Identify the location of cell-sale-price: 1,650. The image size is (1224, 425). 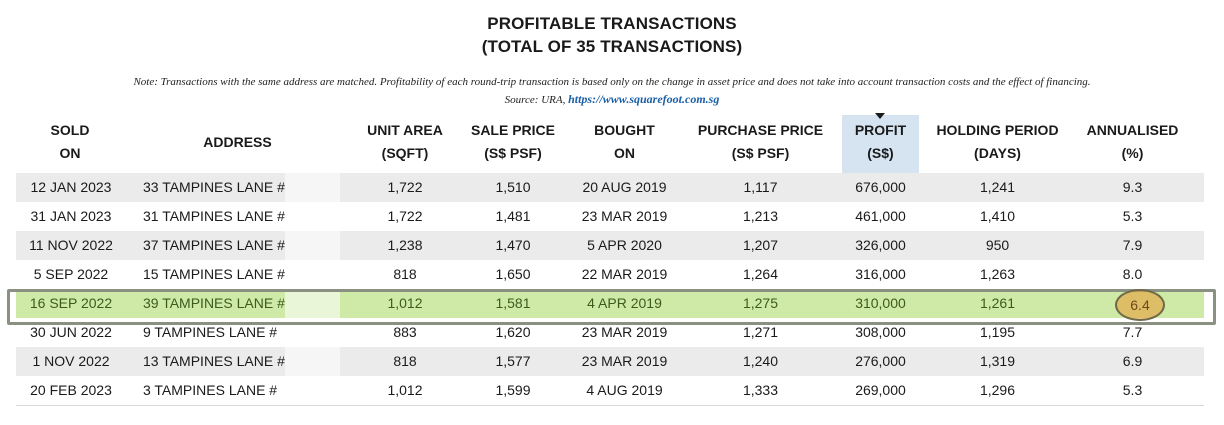
(513, 274).